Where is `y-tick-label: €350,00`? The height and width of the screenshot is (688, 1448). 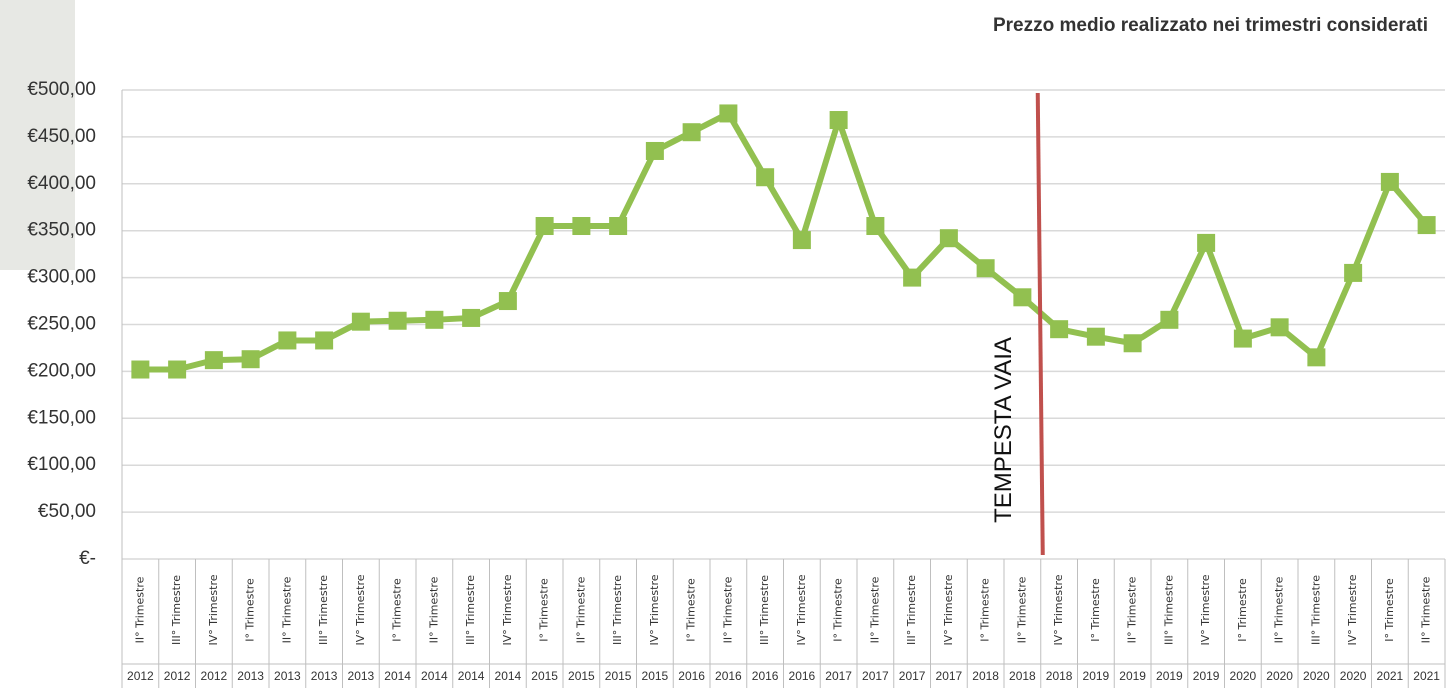
y-tick-label: €350,00 is located at coordinates (61, 230).